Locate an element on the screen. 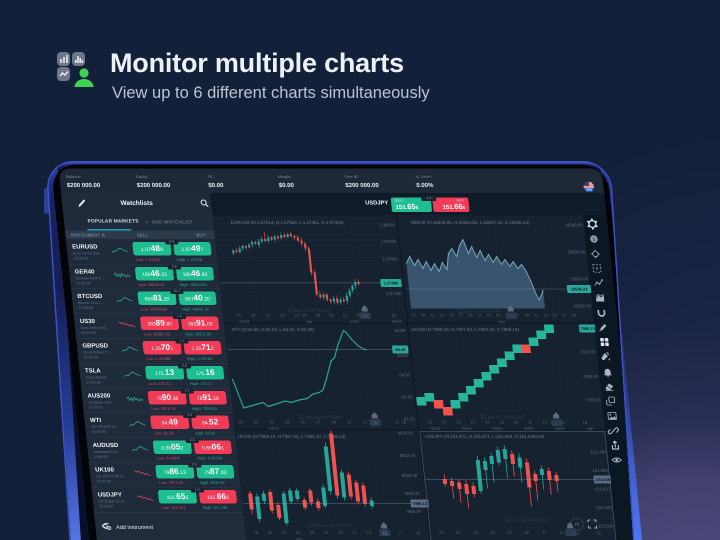  svg-text: 18640.00 is located at coordinates (574, 225).